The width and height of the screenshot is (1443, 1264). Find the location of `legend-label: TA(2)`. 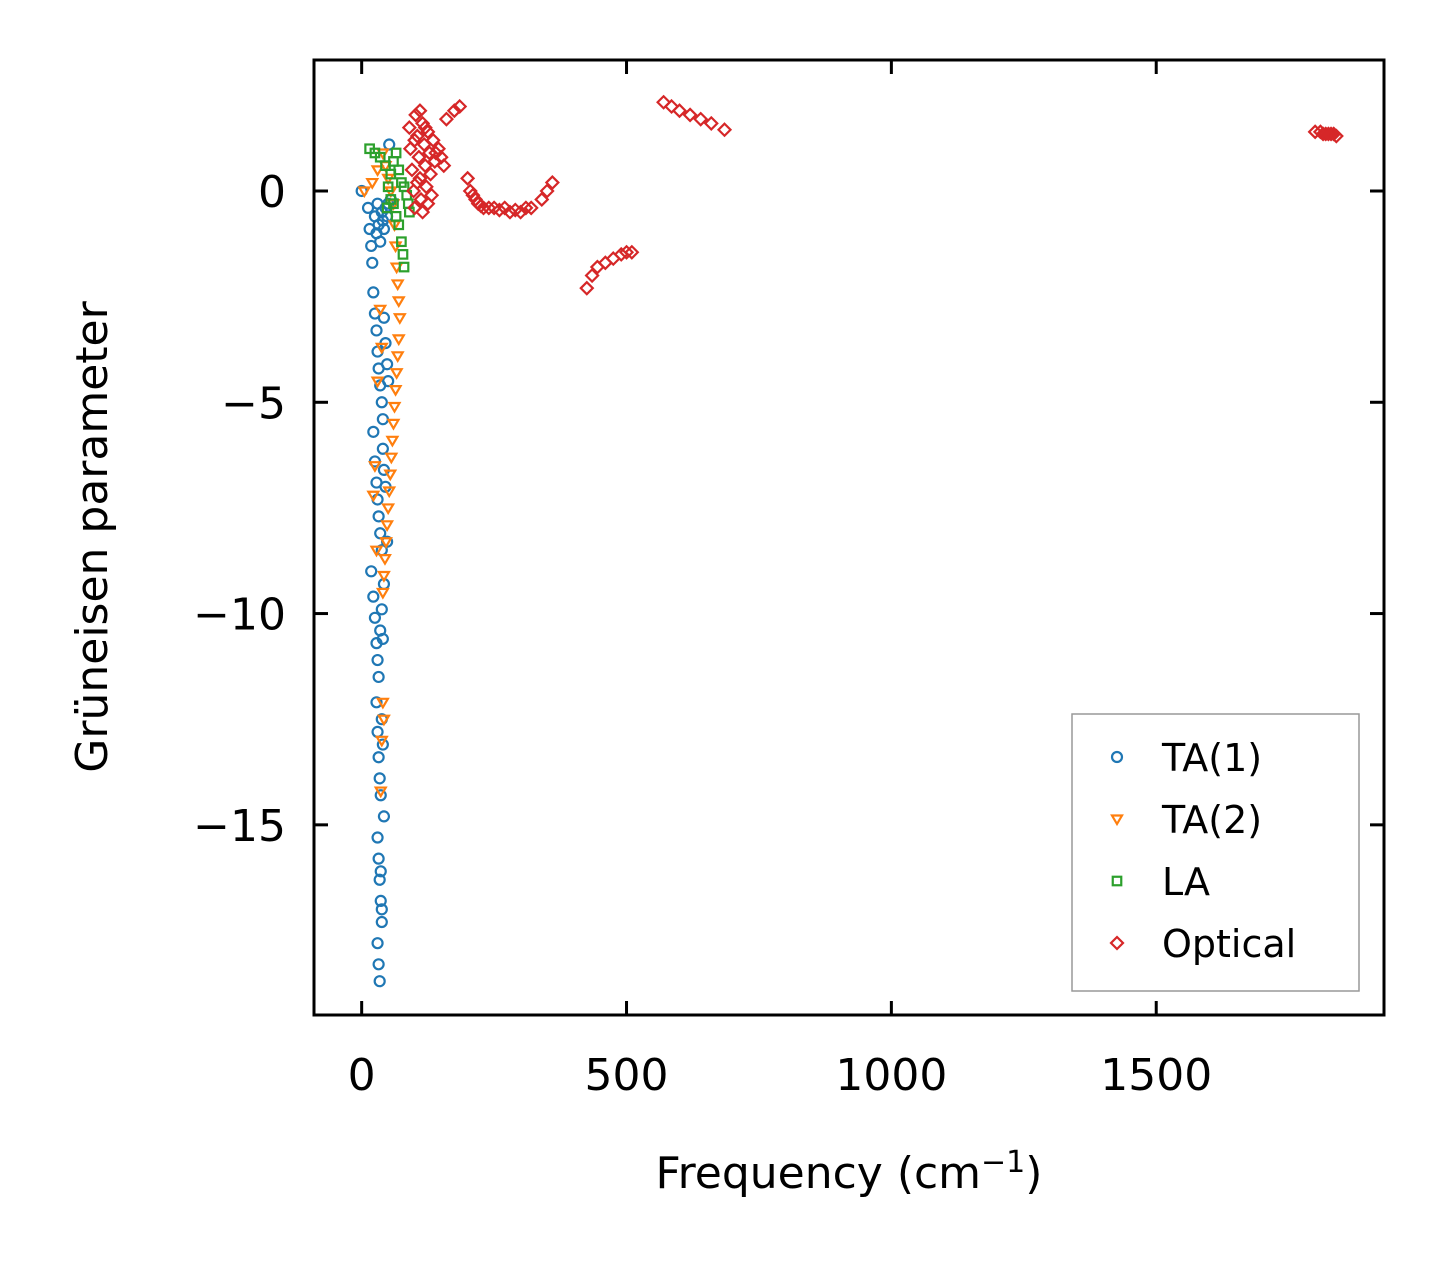

legend-label: TA(2) is located at coordinates (1211, 820).